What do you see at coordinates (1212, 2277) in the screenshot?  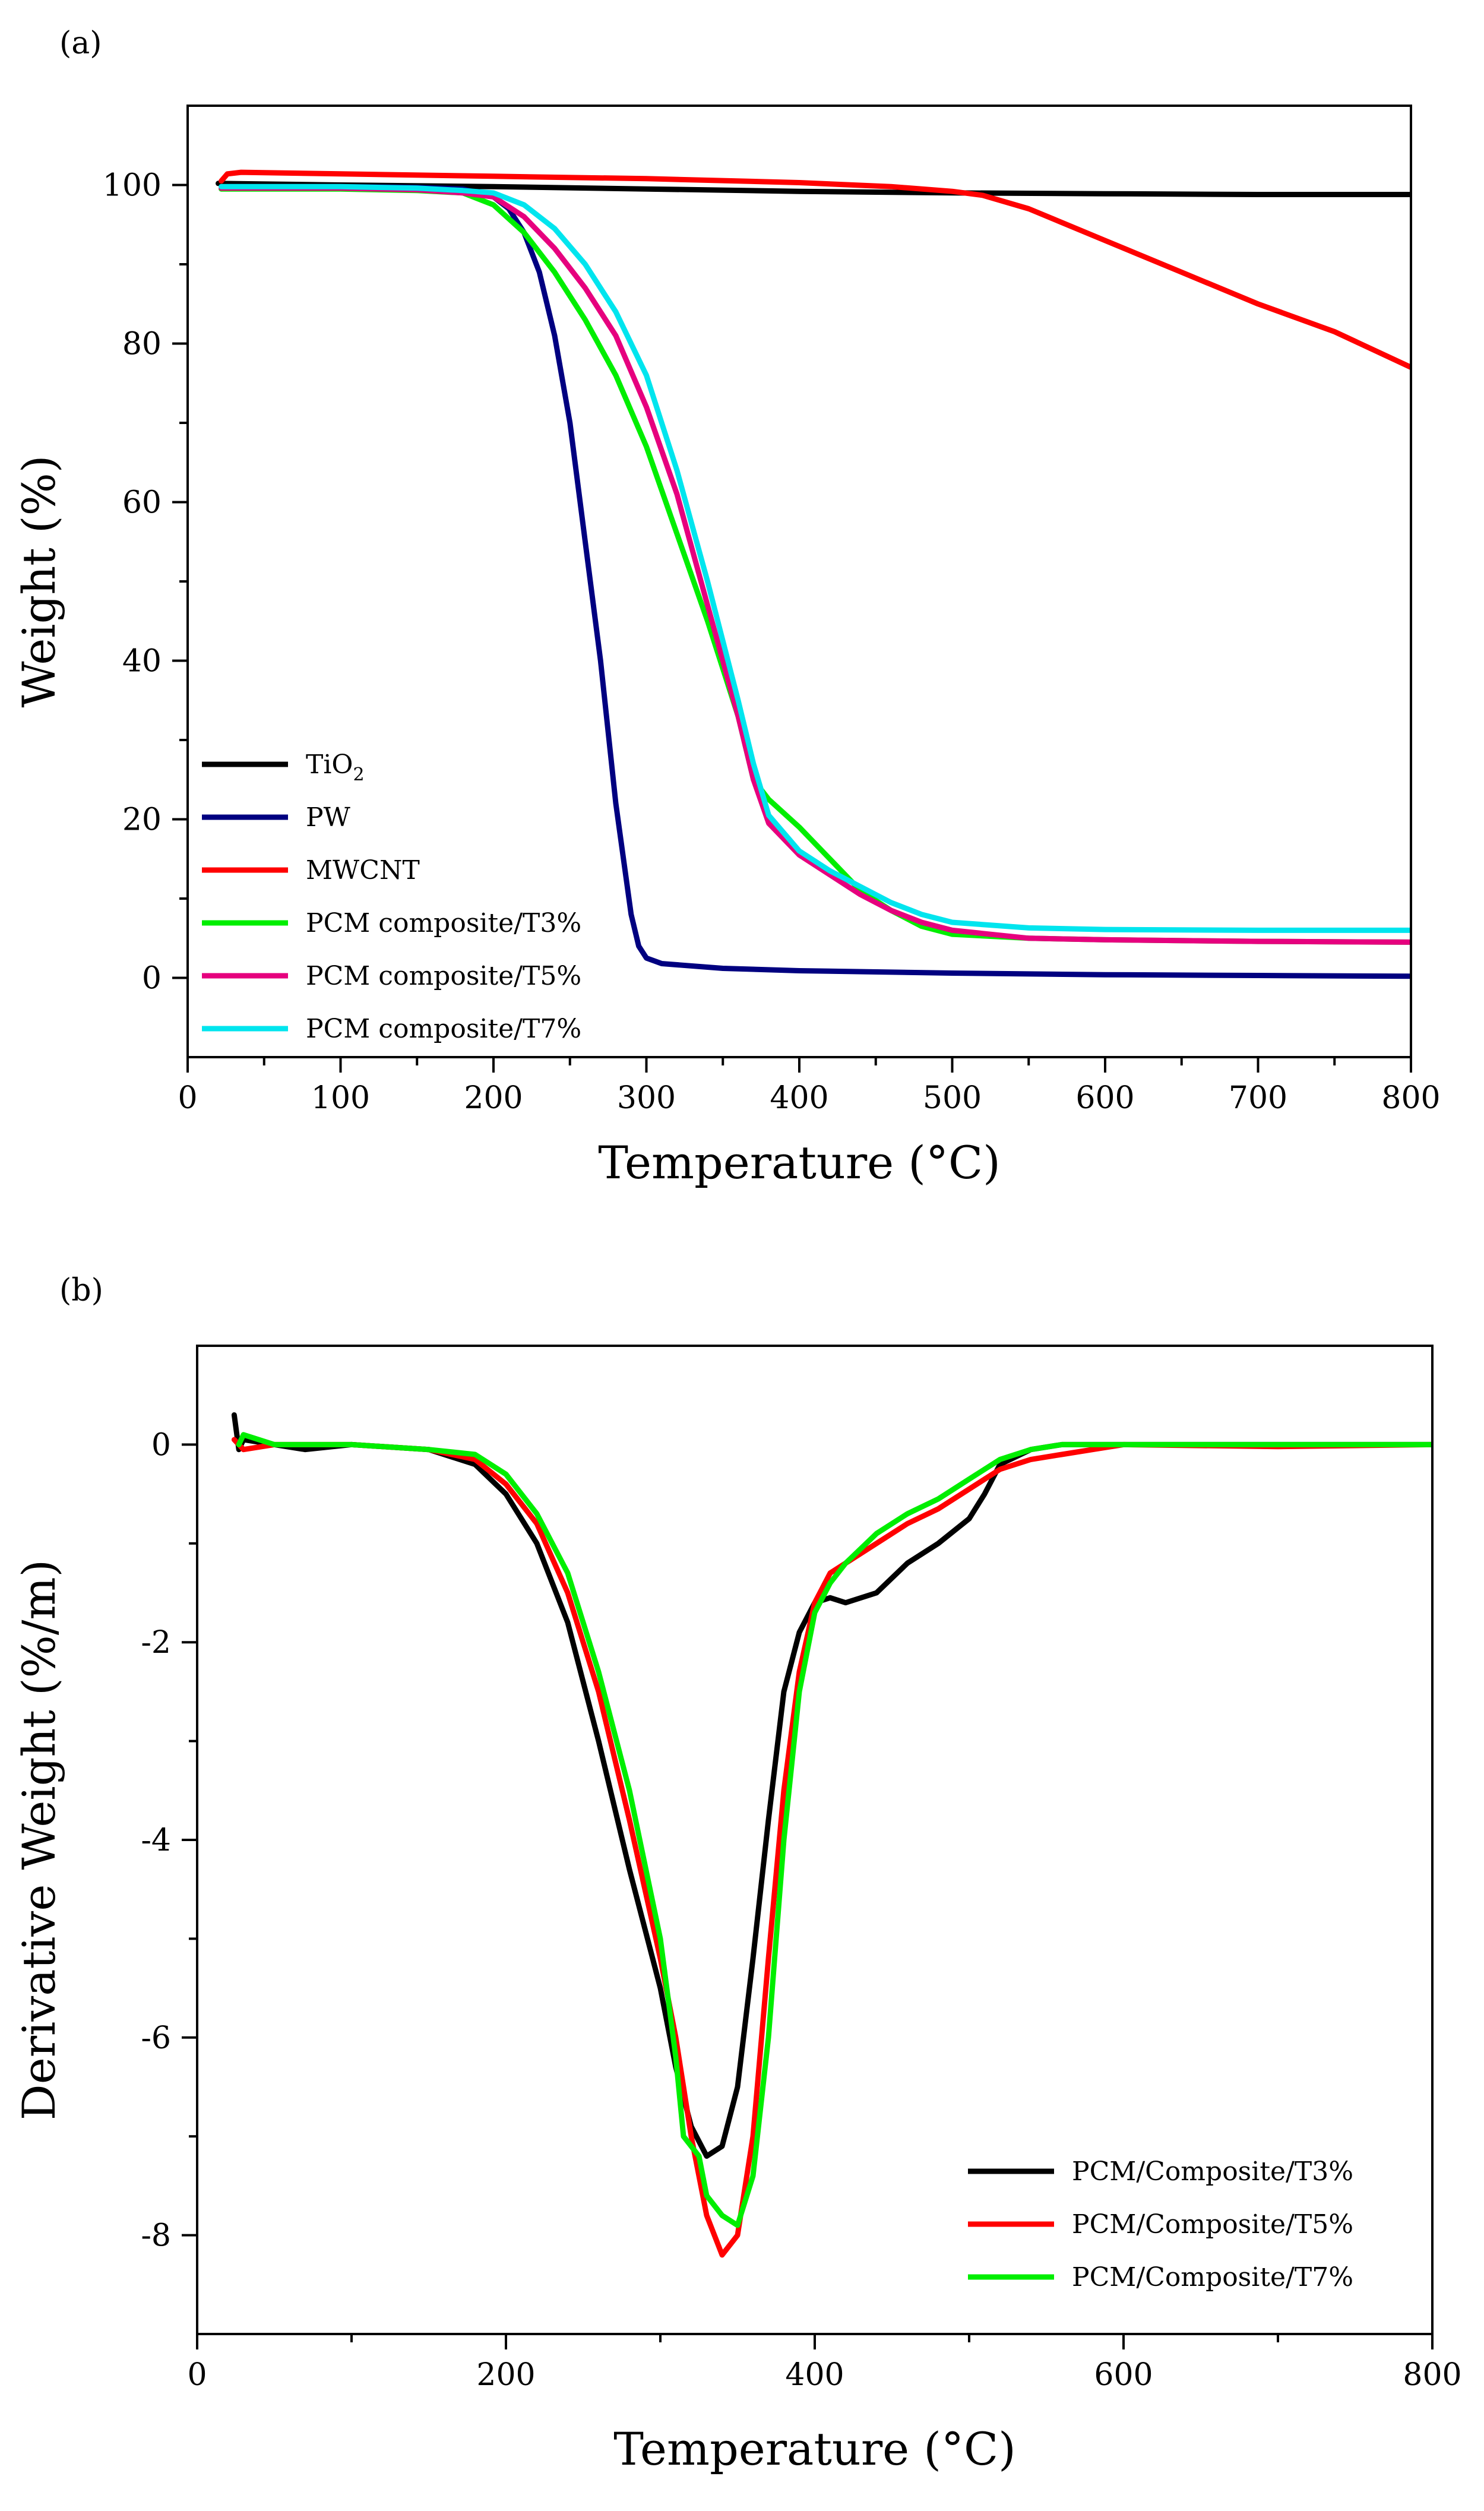 I see `legend-entry-2: PCM/Composite/T7%` at bounding box center [1212, 2277].